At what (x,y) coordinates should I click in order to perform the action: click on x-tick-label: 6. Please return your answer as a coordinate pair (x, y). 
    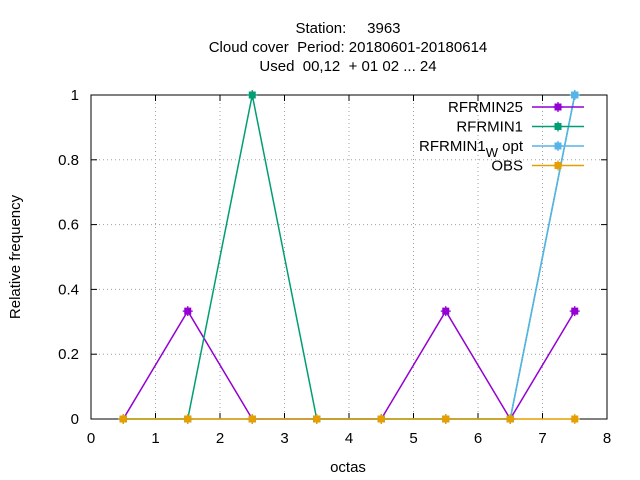
    Looking at the image, I should click on (478, 438).